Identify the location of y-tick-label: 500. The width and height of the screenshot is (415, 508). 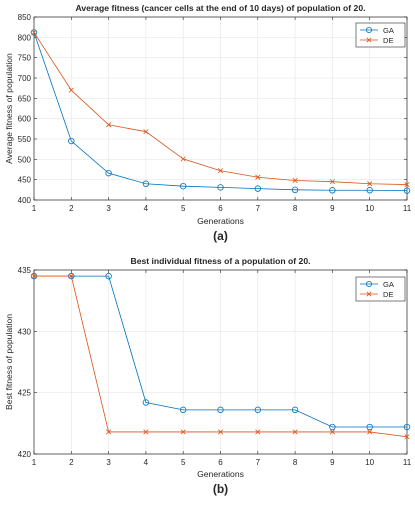
(25, 159).